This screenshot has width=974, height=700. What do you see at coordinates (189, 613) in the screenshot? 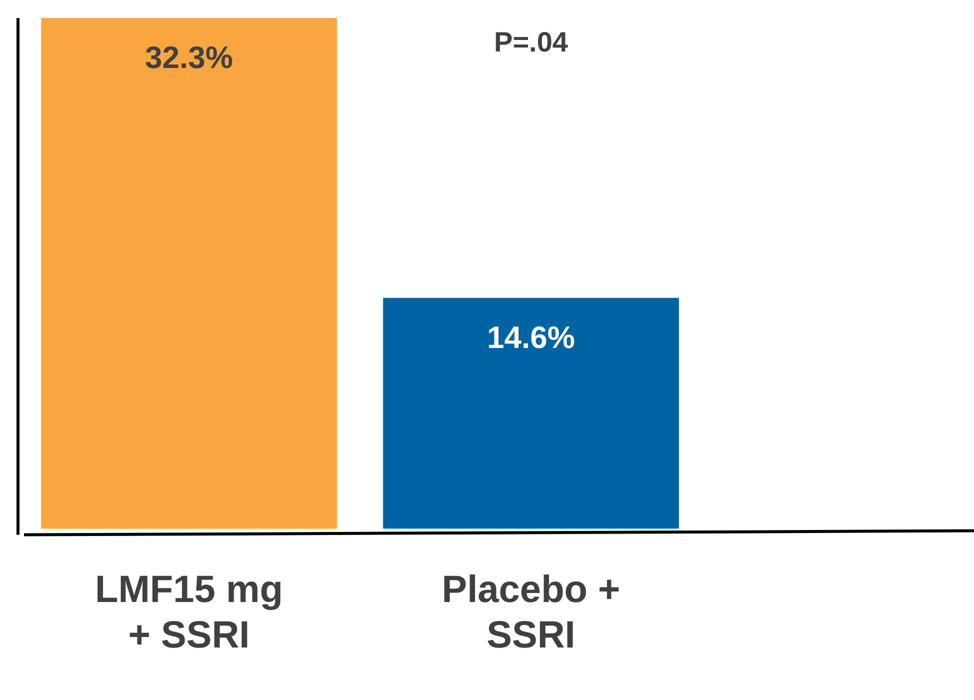
I see `x-tick-label: LMF15 mg + SSRI` at bounding box center [189, 613].